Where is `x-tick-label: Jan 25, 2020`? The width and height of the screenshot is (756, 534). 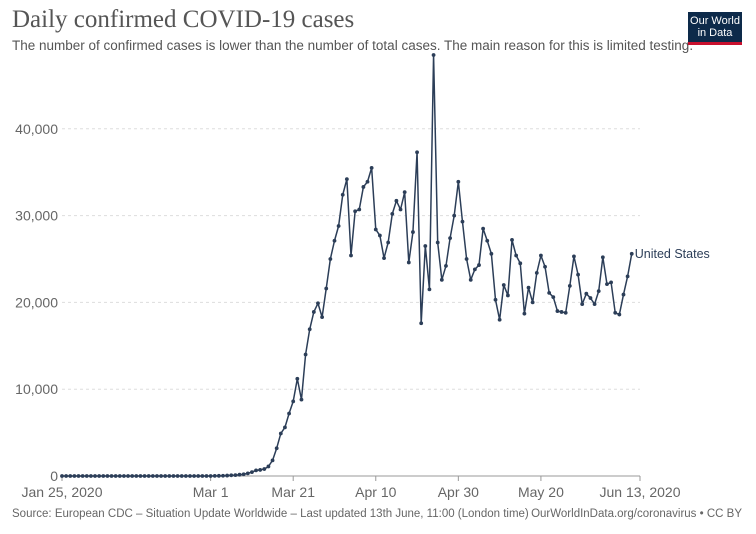
x-tick-label: Jan 25, 2020 is located at coordinates (62, 492).